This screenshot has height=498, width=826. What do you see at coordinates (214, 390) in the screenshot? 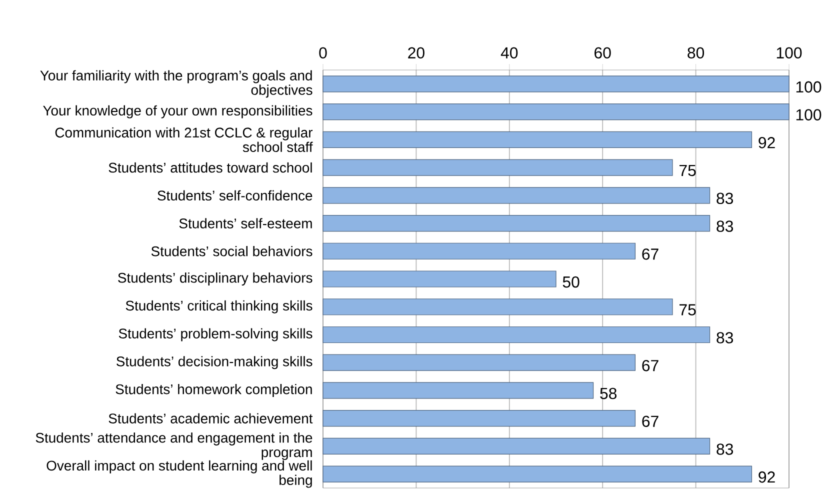
I see `y-tick-label: Students’ homework completion` at bounding box center [214, 390].